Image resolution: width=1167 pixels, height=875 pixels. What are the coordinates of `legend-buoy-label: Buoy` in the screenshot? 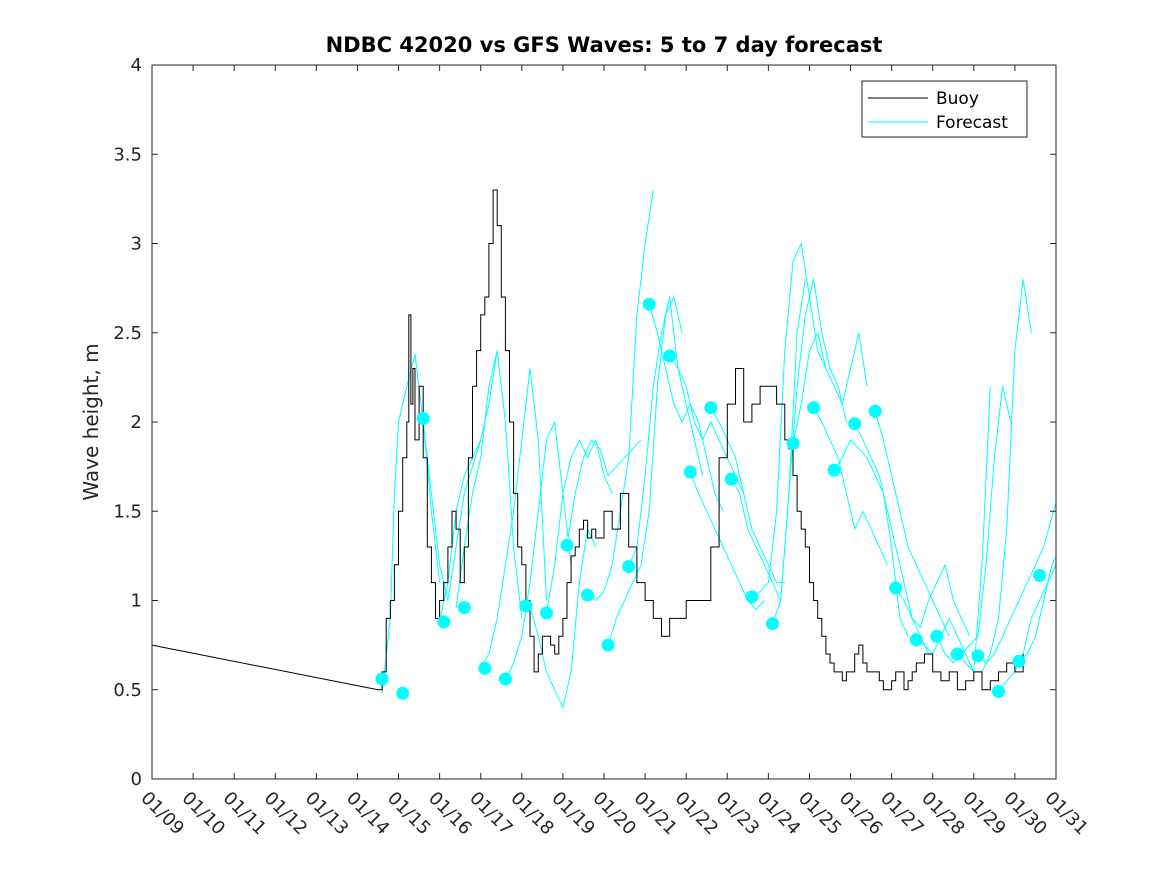 It's located at (957, 99).